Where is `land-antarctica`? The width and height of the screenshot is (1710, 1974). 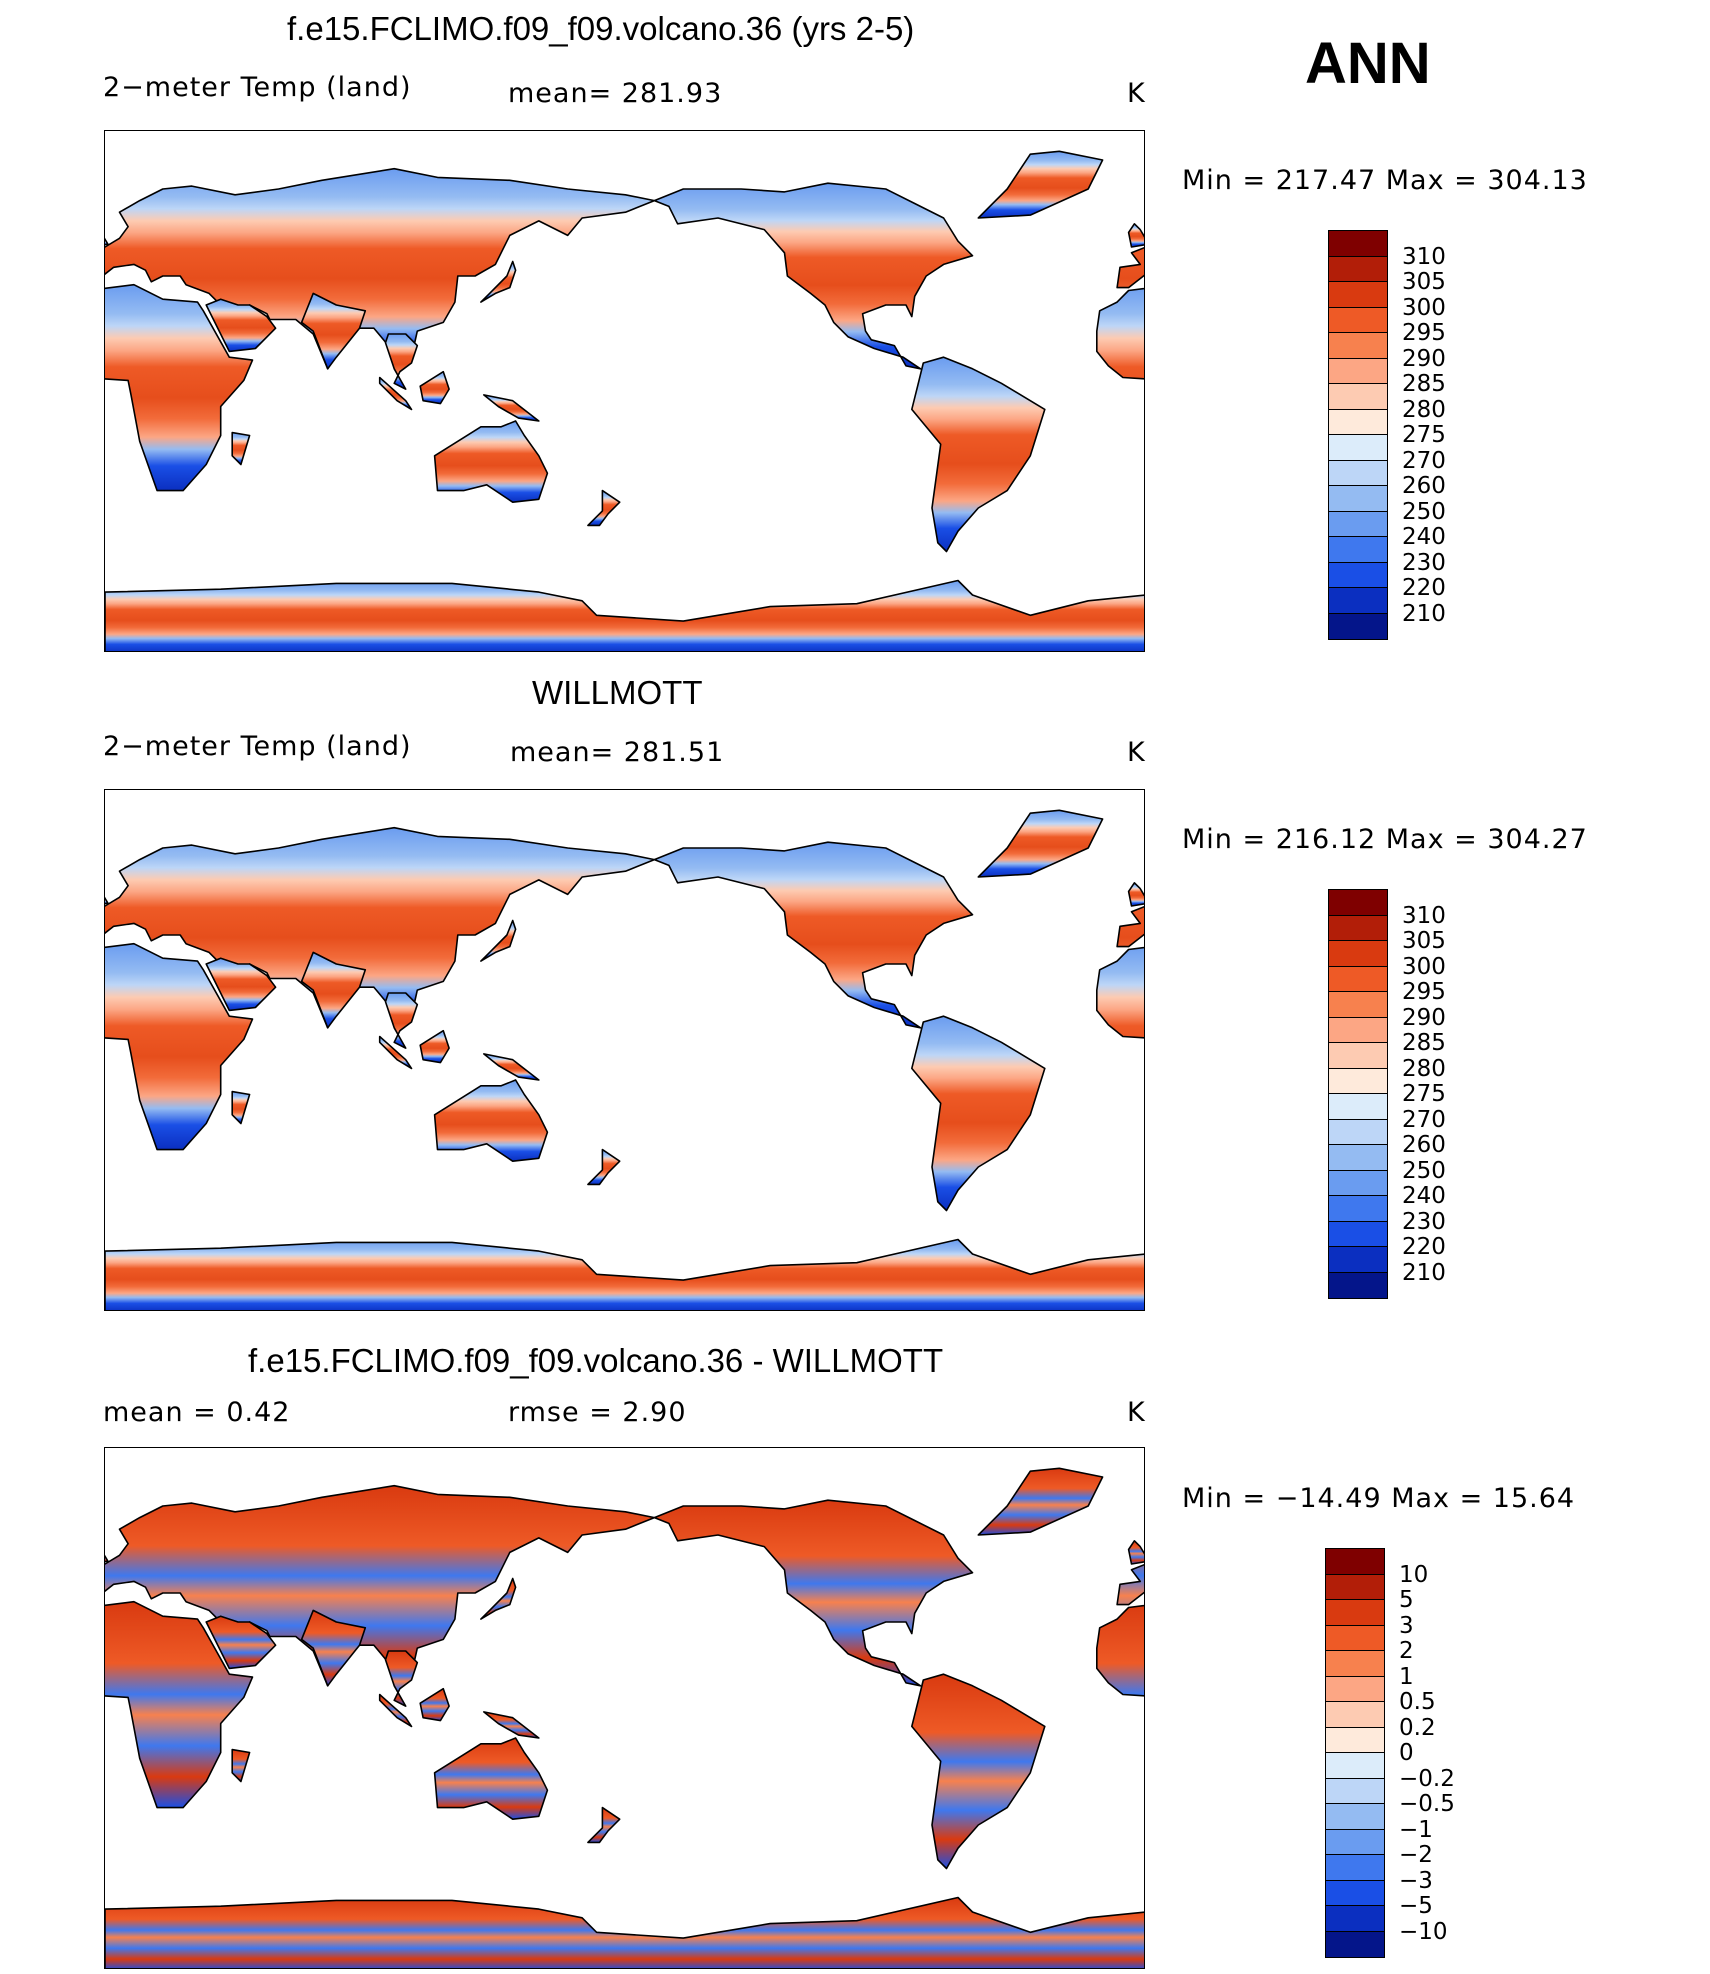 land-antarctica is located at coordinates (624, 1274).